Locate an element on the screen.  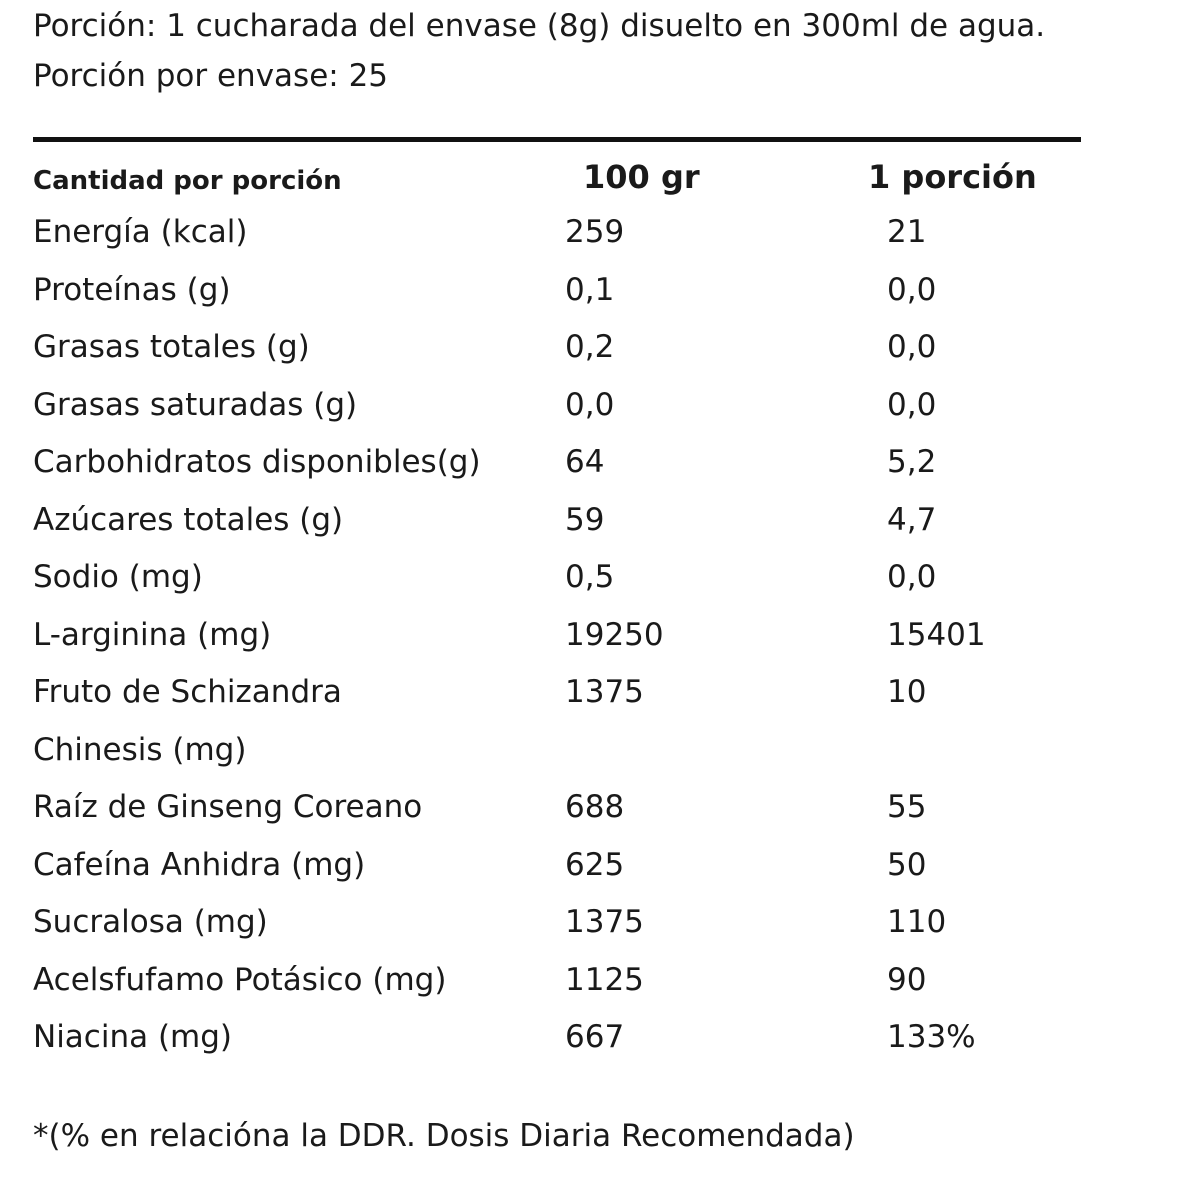
nutrient-name: Acelsfufamo Potásico (mg) is located at coordinates (240, 979).